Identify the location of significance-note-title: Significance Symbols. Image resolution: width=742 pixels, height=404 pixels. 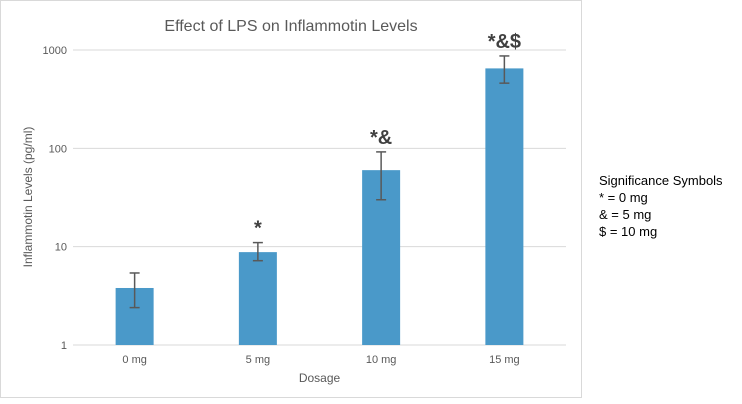
(661, 180).